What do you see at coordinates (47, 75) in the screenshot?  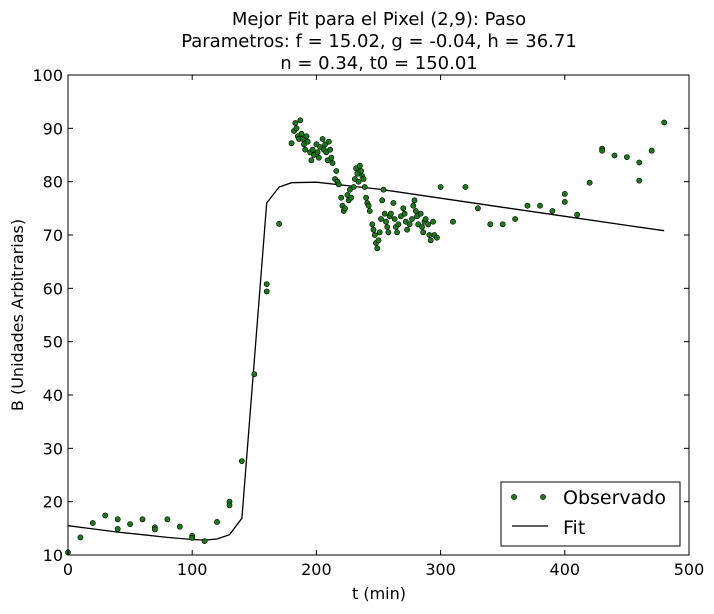 I see `y-tick-label-100: 100` at bounding box center [47, 75].